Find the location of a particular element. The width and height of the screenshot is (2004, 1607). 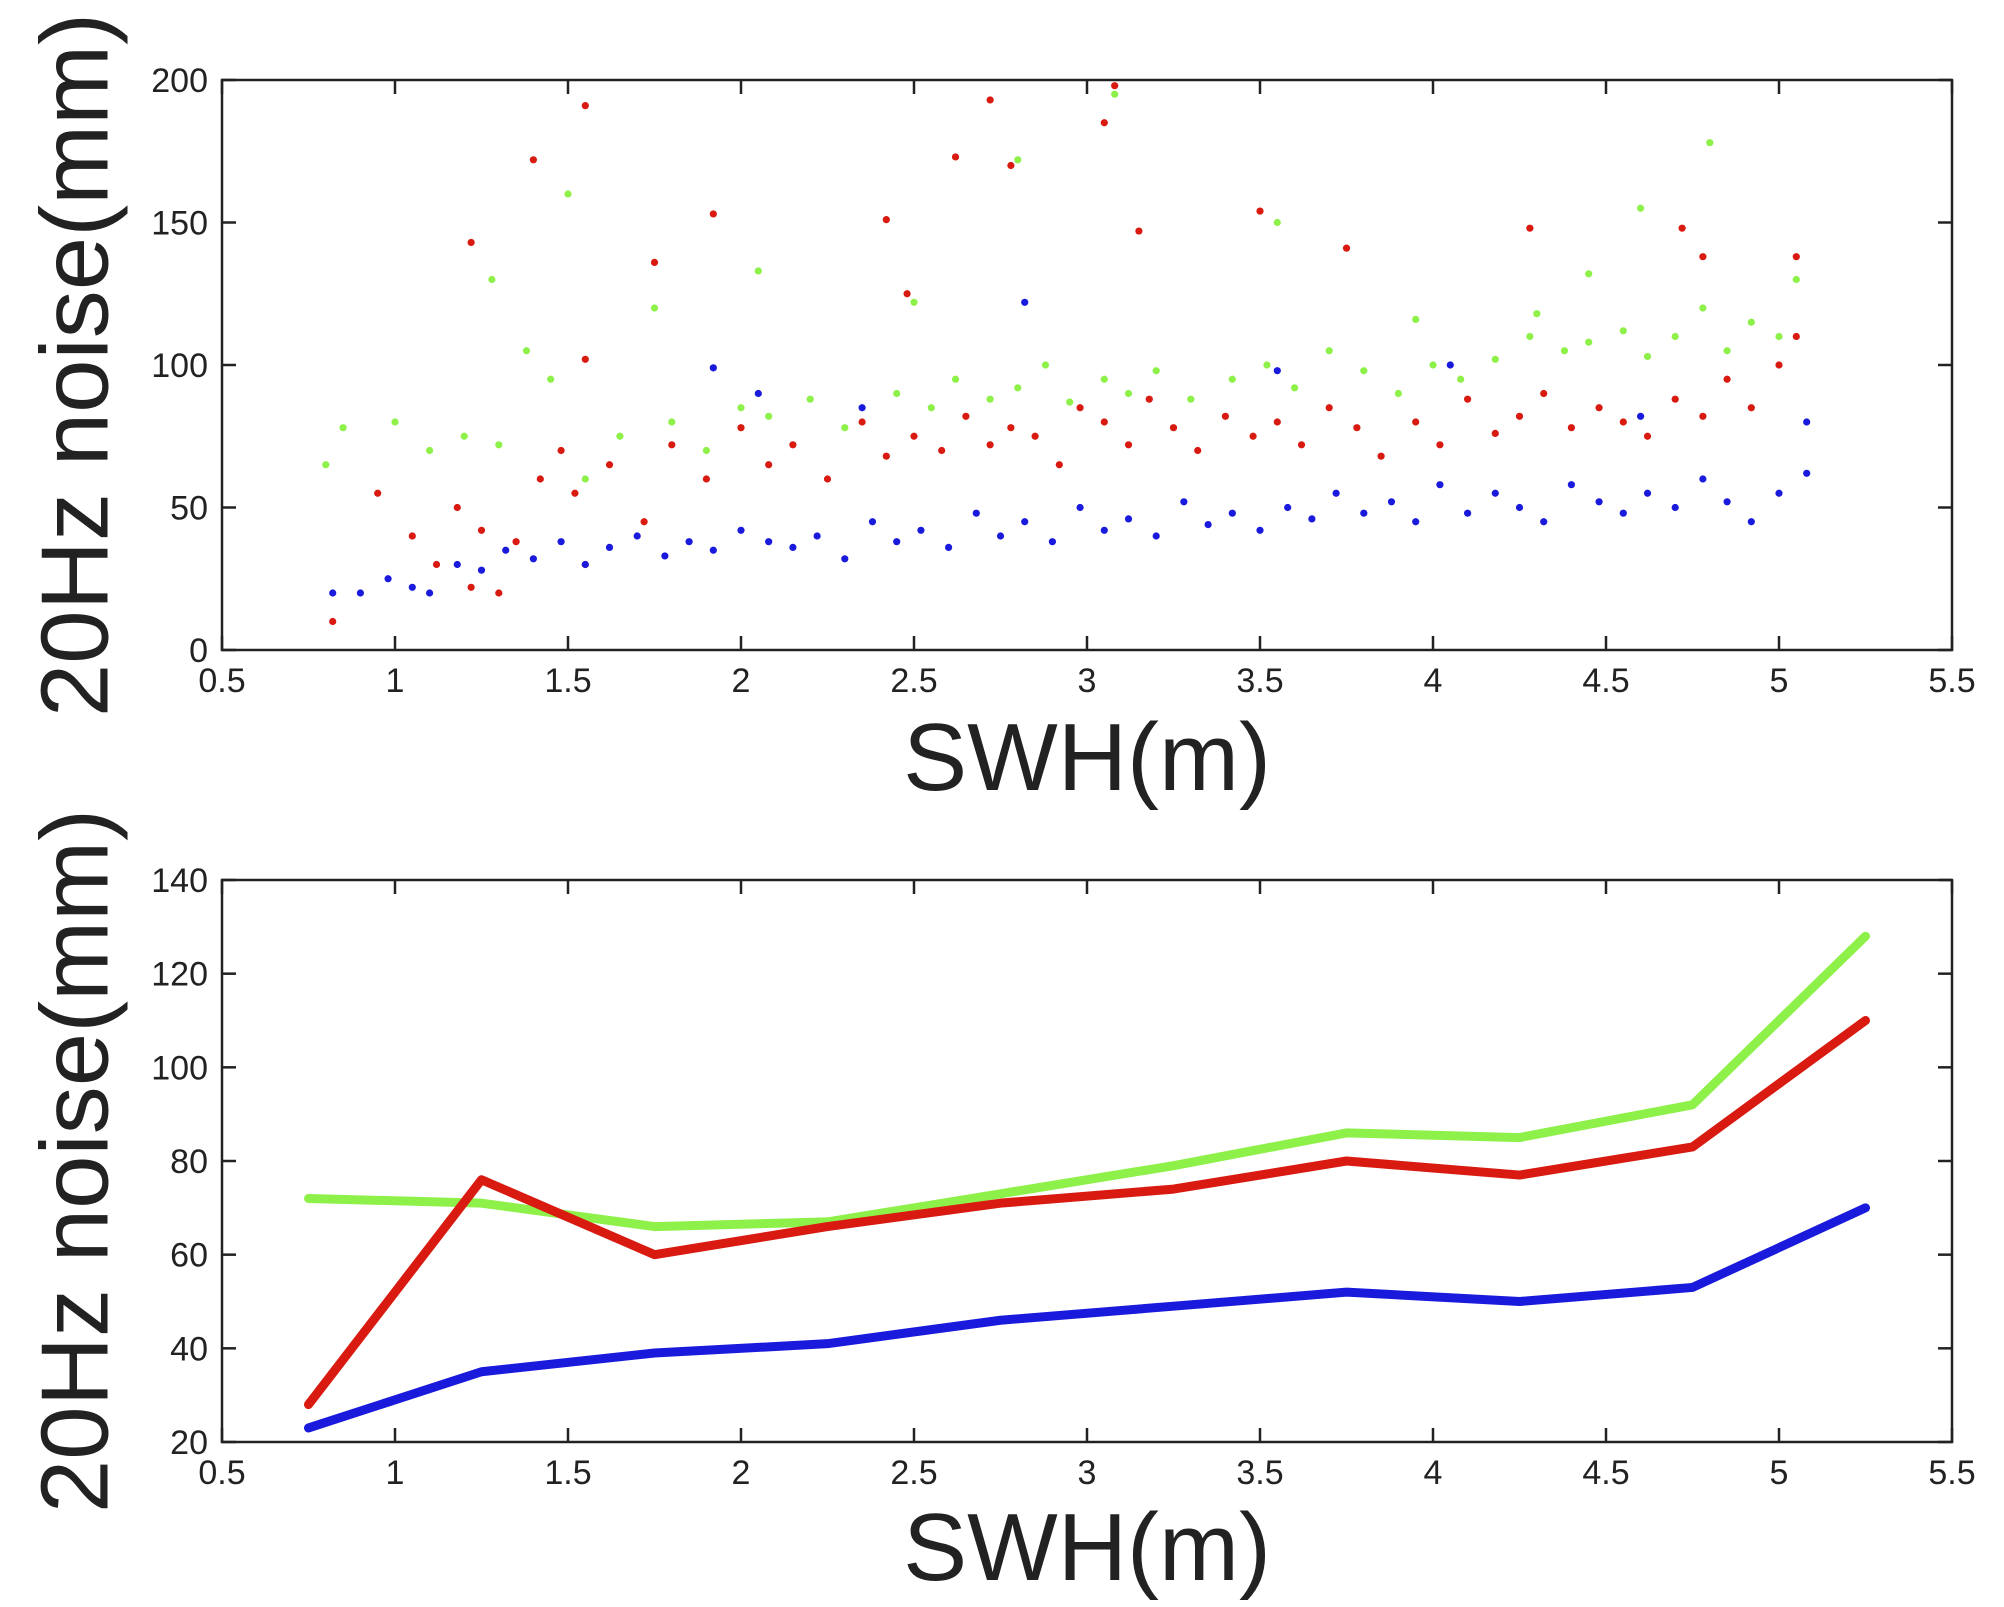

x-tick-label: 2 is located at coordinates (741, 681).